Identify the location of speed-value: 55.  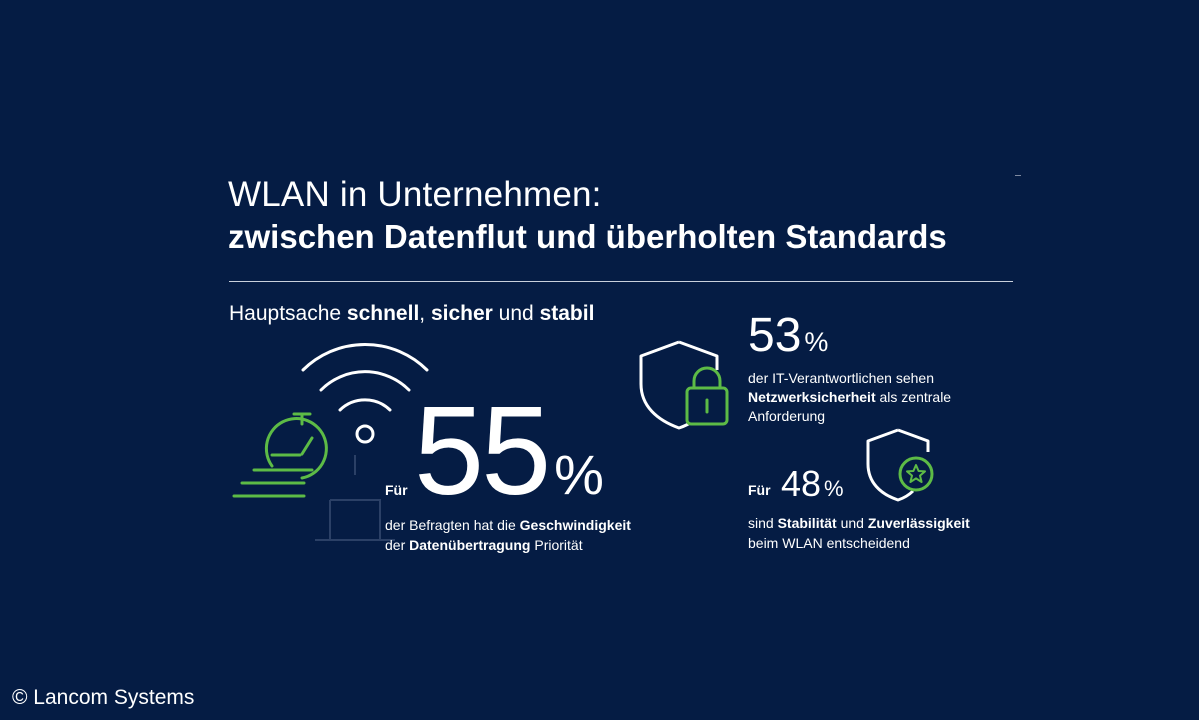
(482, 450).